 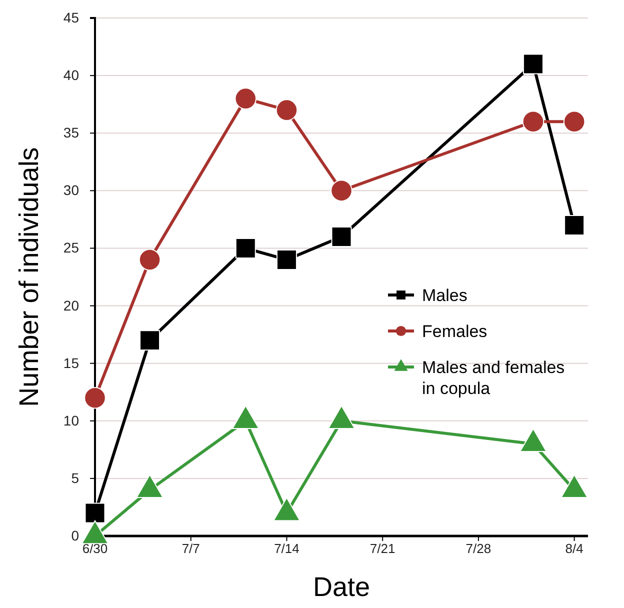 What do you see at coordinates (341, 587) in the screenshot?
I see `x-axis-title: Date` at bounding box center [341, 587].